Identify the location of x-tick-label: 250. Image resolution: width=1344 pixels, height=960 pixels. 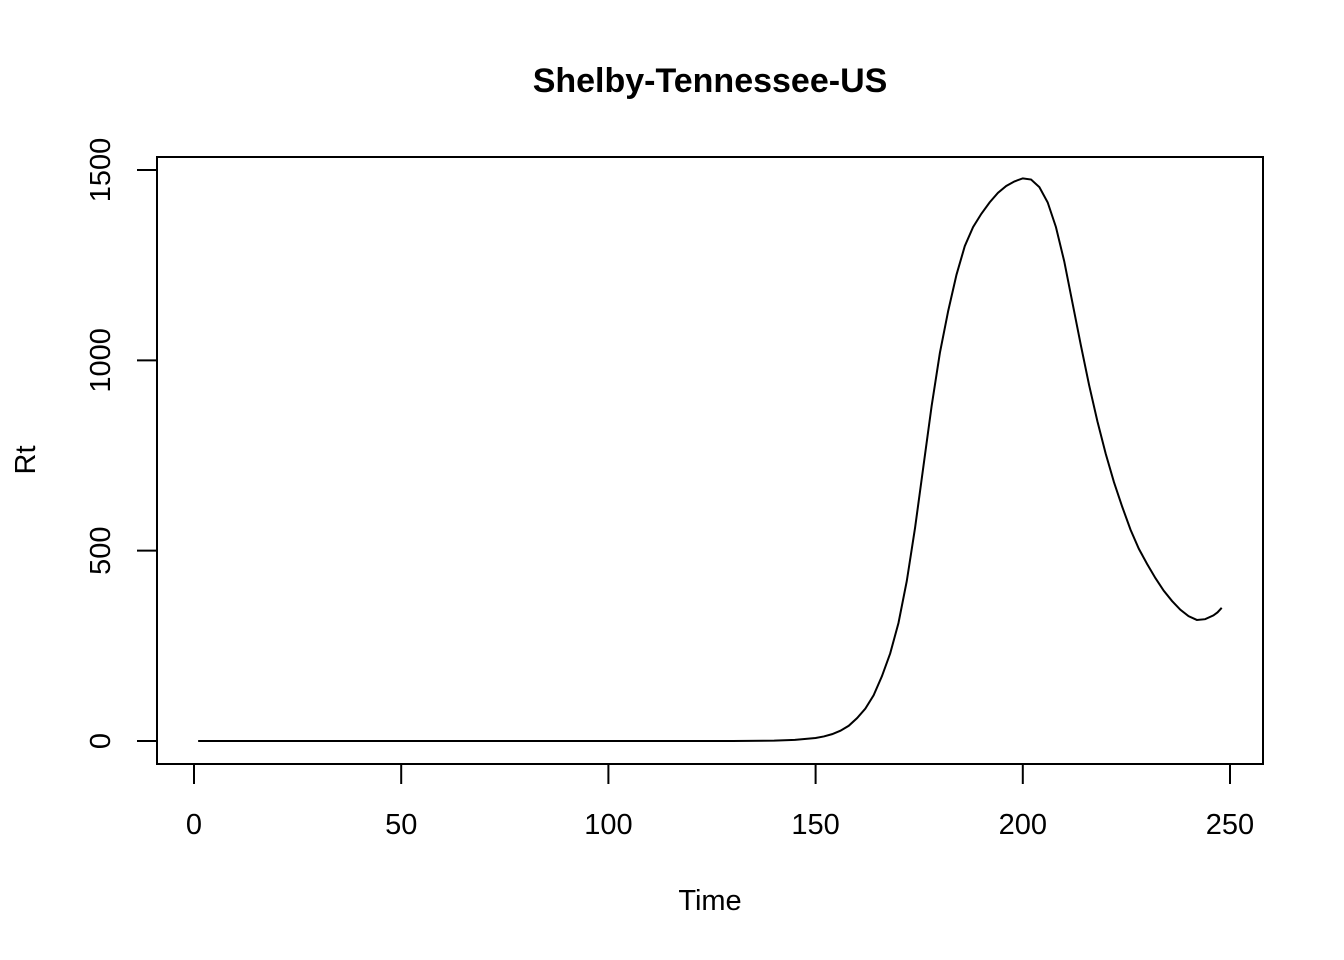
(1230, 825).